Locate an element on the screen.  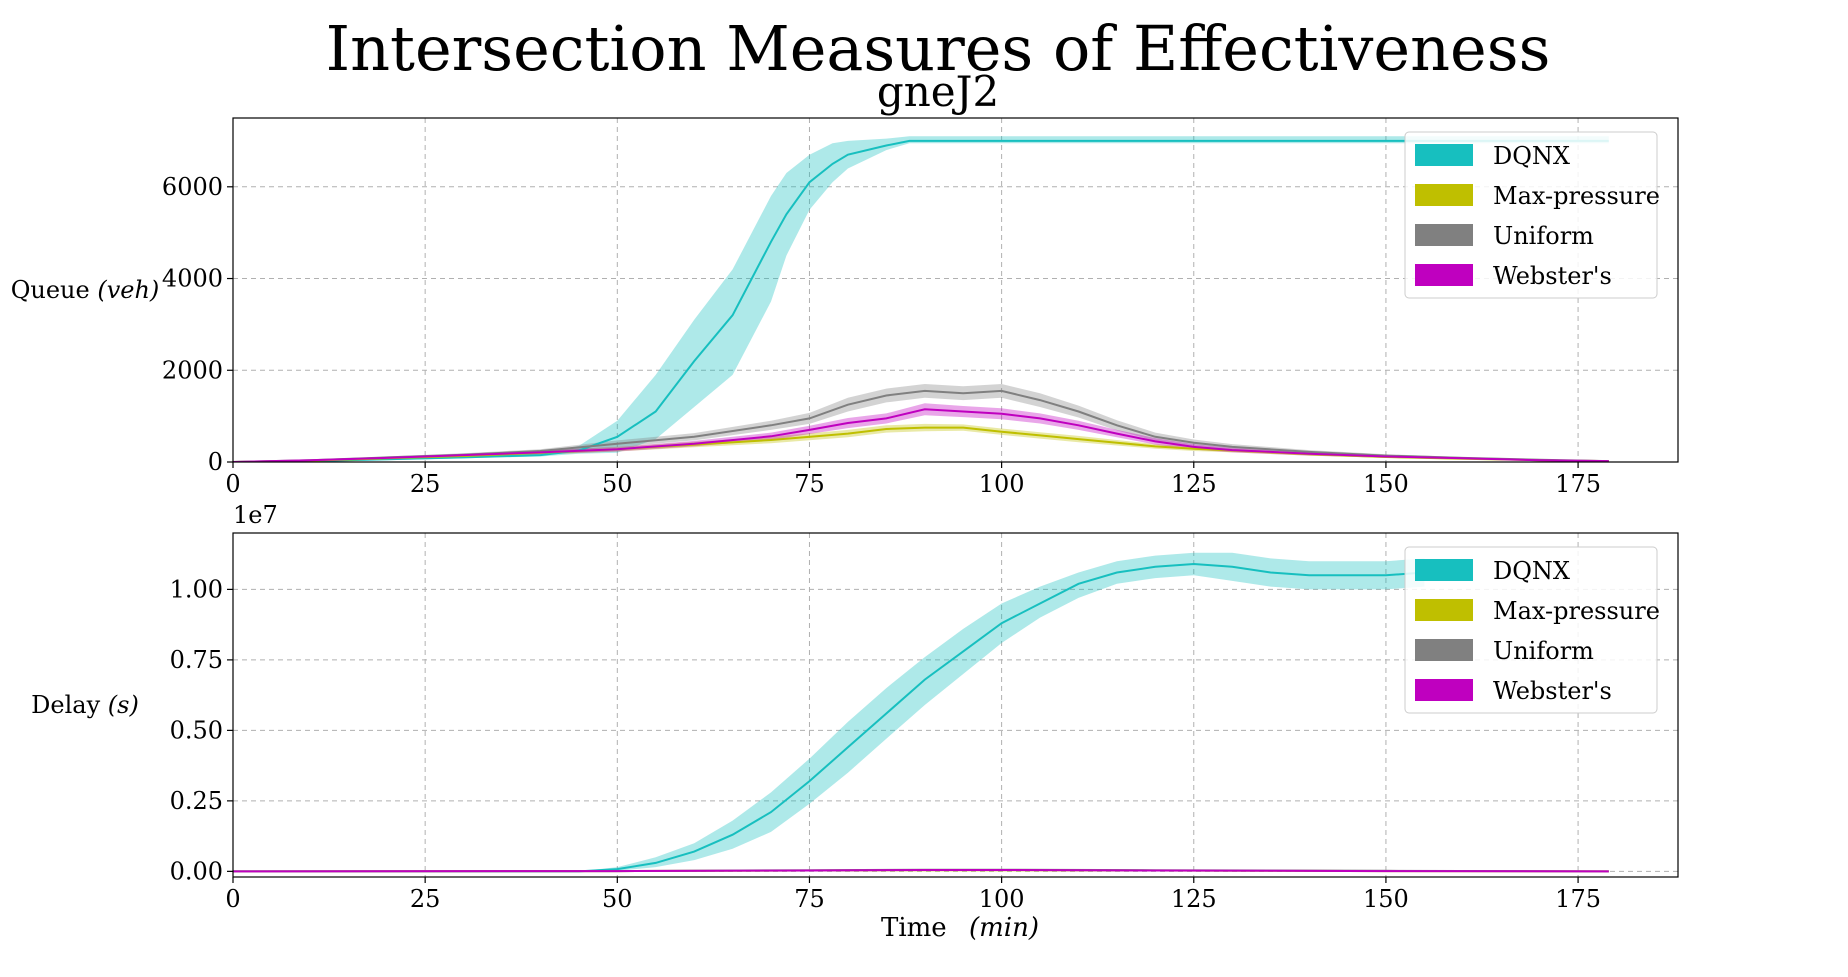
y-axis-label-unit: (veh) is located at coordinates (128, 290).